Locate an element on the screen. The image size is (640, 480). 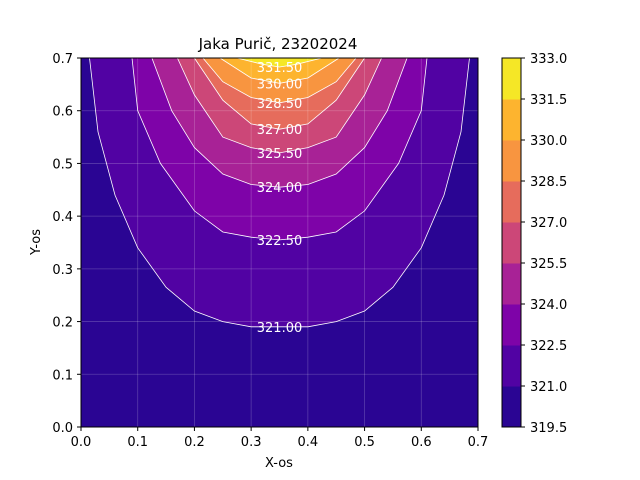
x-axis-ticks: 0.0 0.1 0.2 0.3 0.4 0.5 0.6 0.7 is located at coordinates (280, 438).